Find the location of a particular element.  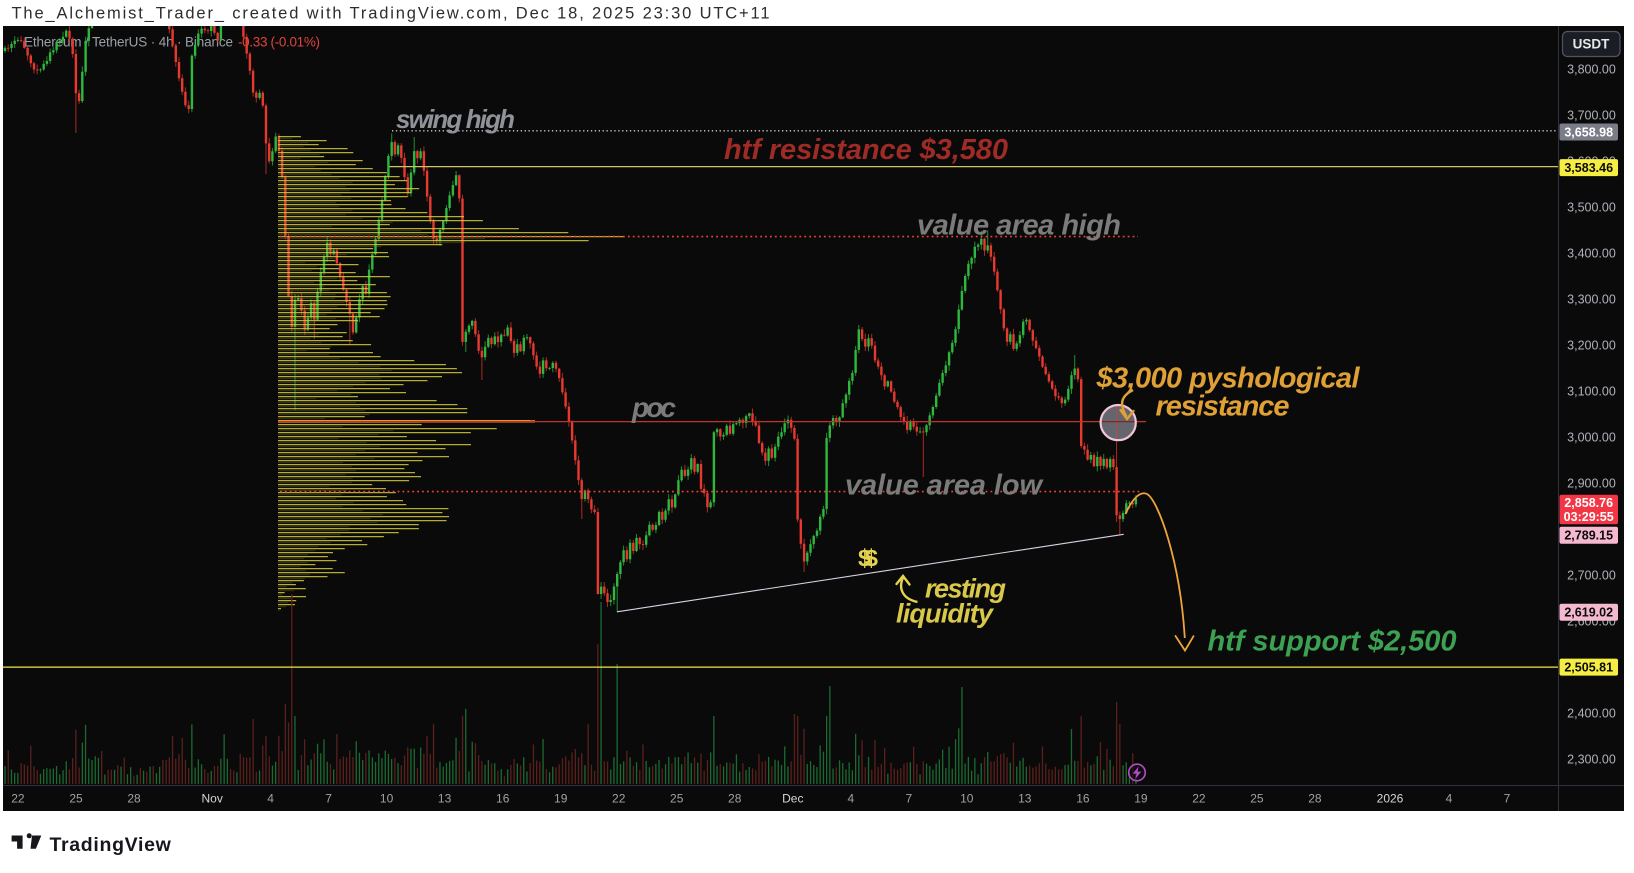

svg-text: -0.33 (-0.01%) is located at coordinates (279, 42).